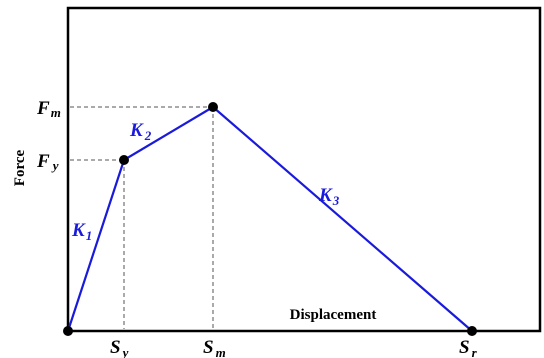 The height and width of the screenshot is (358, 544). Describe the element at coordinates (43, 161) in the screenshot. I see `tick-label-fy-base: F` at that location.